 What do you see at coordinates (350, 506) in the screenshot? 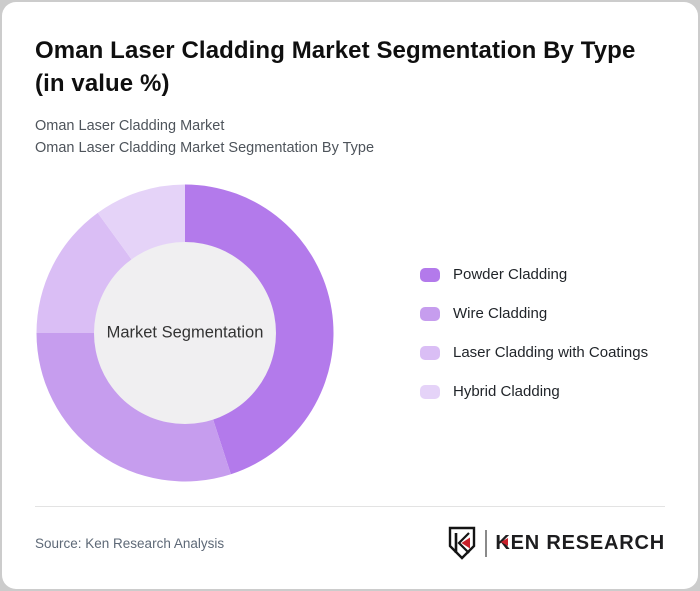
I see `footer-divider` at bounding box center [350, 506].